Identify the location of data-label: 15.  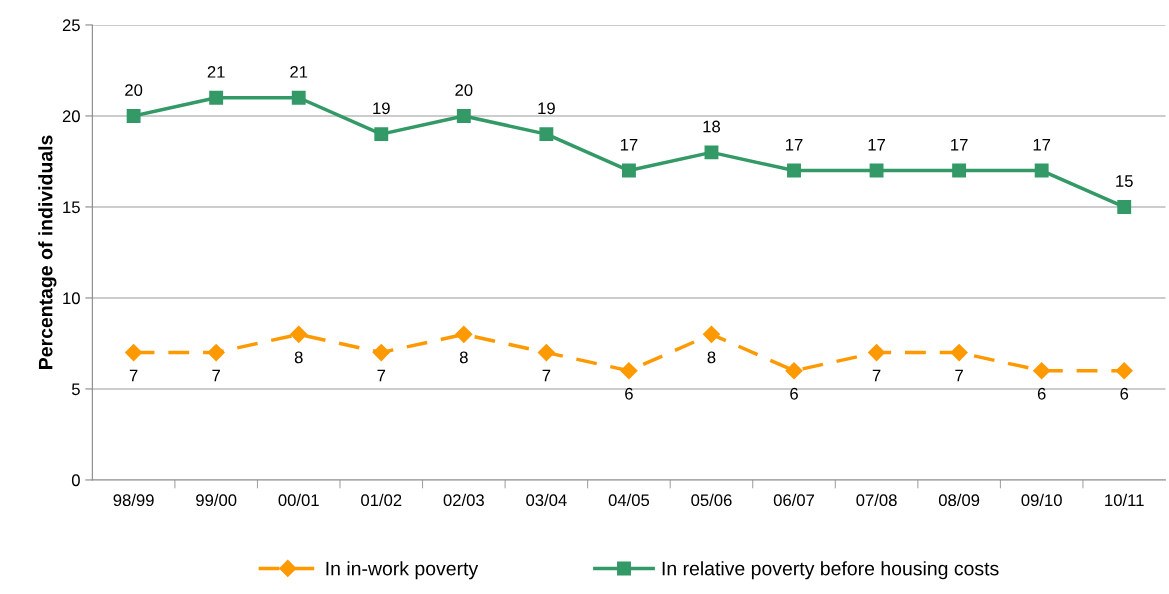
(1124, 181).